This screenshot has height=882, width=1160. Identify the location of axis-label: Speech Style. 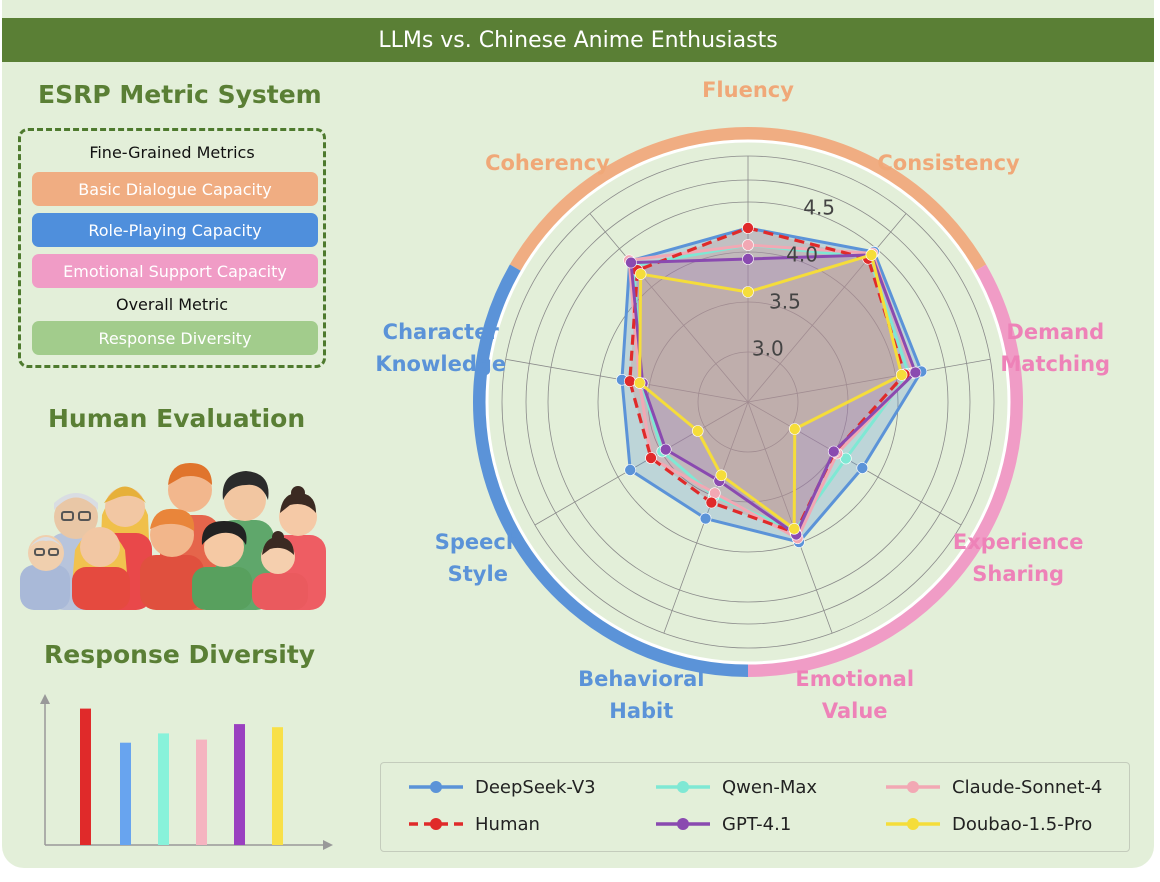
(478, 558).